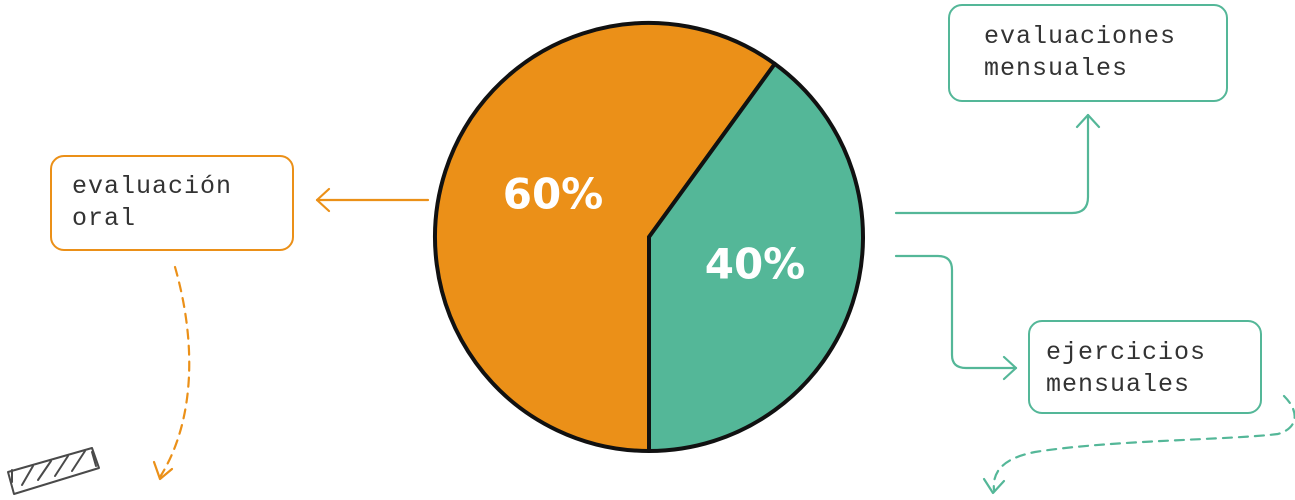 Image resolution: width=1295 pixels, height=500 pixels. I want to click on evaluacion-oral-line1: evaluación, so click(152, 186).